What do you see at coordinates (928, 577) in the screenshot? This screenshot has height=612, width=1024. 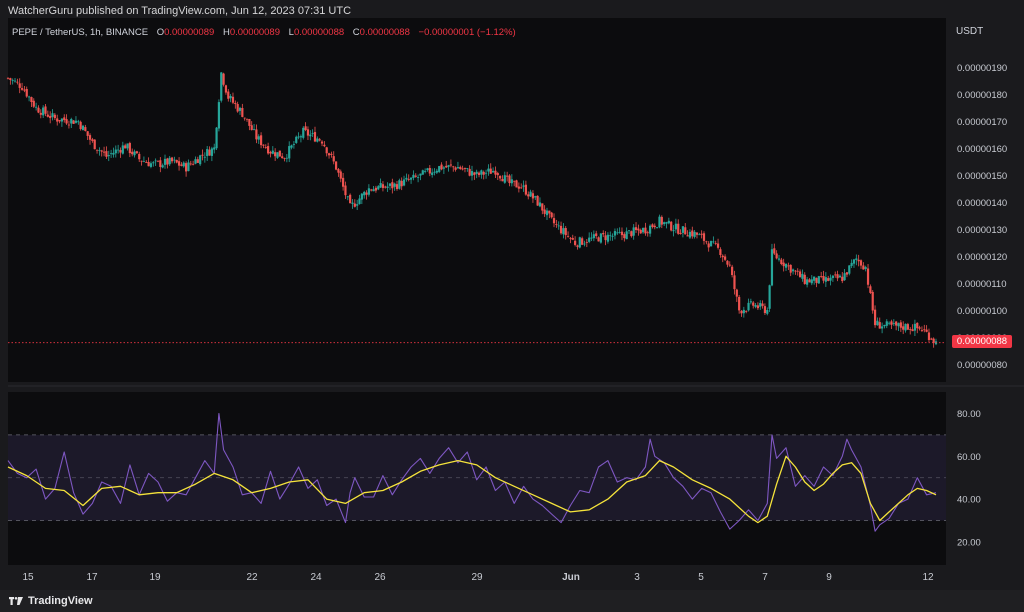 I see `x-tick-label: 12` at bounding box center [928, 577].